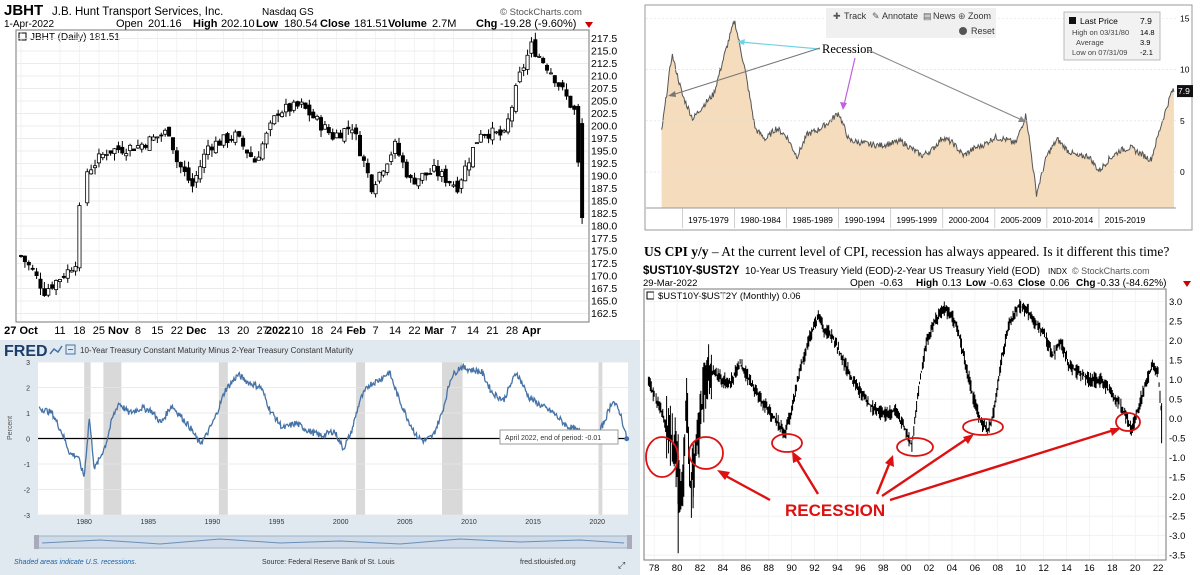 Image resolution: width=1200 pixels, height=575 pixels. I want to click on jbht-x-tick-label: 13, so click(223, 331).